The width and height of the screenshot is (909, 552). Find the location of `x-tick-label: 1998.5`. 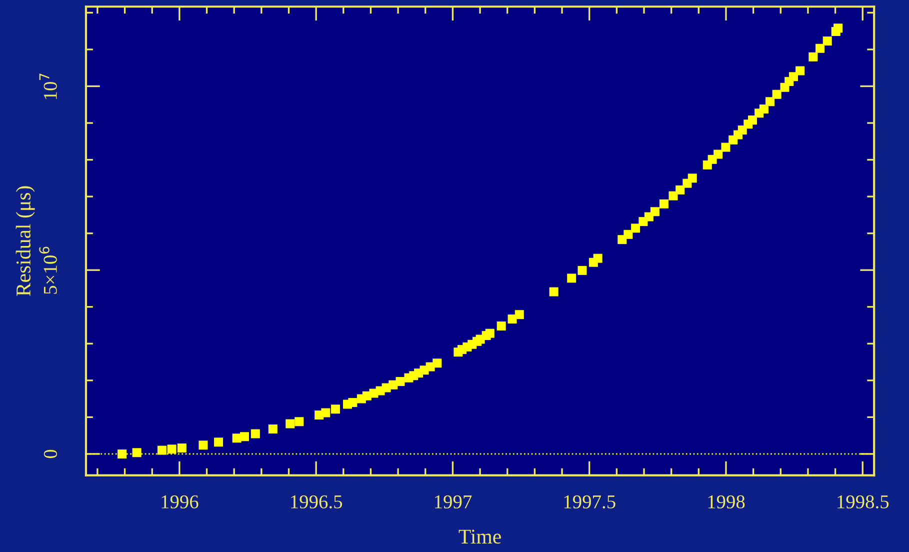

x-tick-label: 1998.5 is located at coordinates (863, 501).